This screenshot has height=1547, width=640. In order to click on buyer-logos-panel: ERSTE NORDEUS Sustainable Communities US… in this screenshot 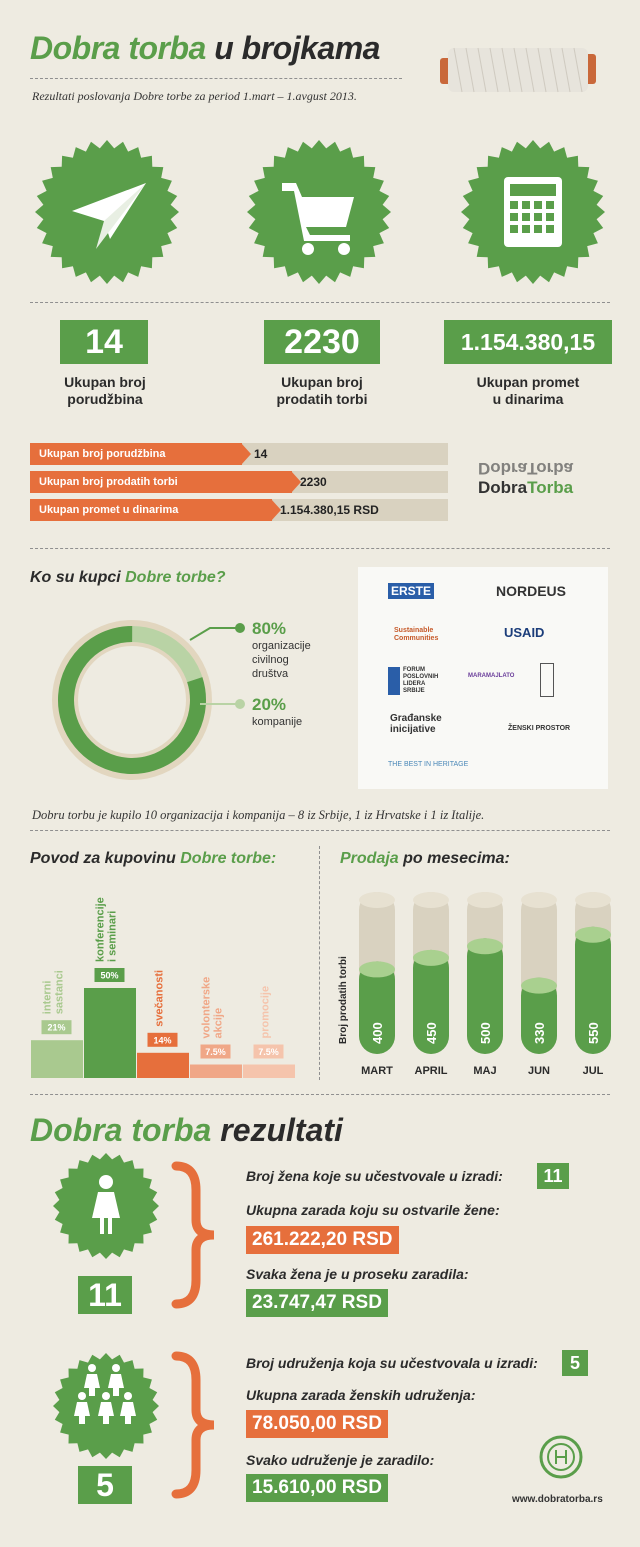, I will do `click(483, 678)`.